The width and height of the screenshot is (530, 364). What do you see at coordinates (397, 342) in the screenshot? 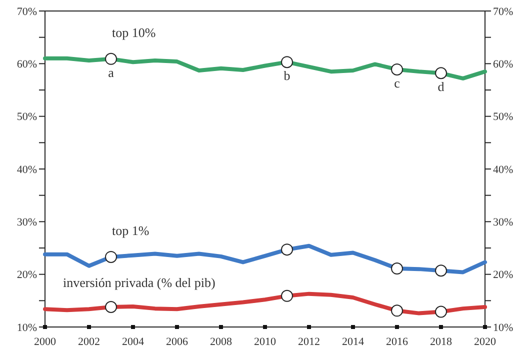
I see `x-tick-label: 2016` at bounding box center [397, 342].